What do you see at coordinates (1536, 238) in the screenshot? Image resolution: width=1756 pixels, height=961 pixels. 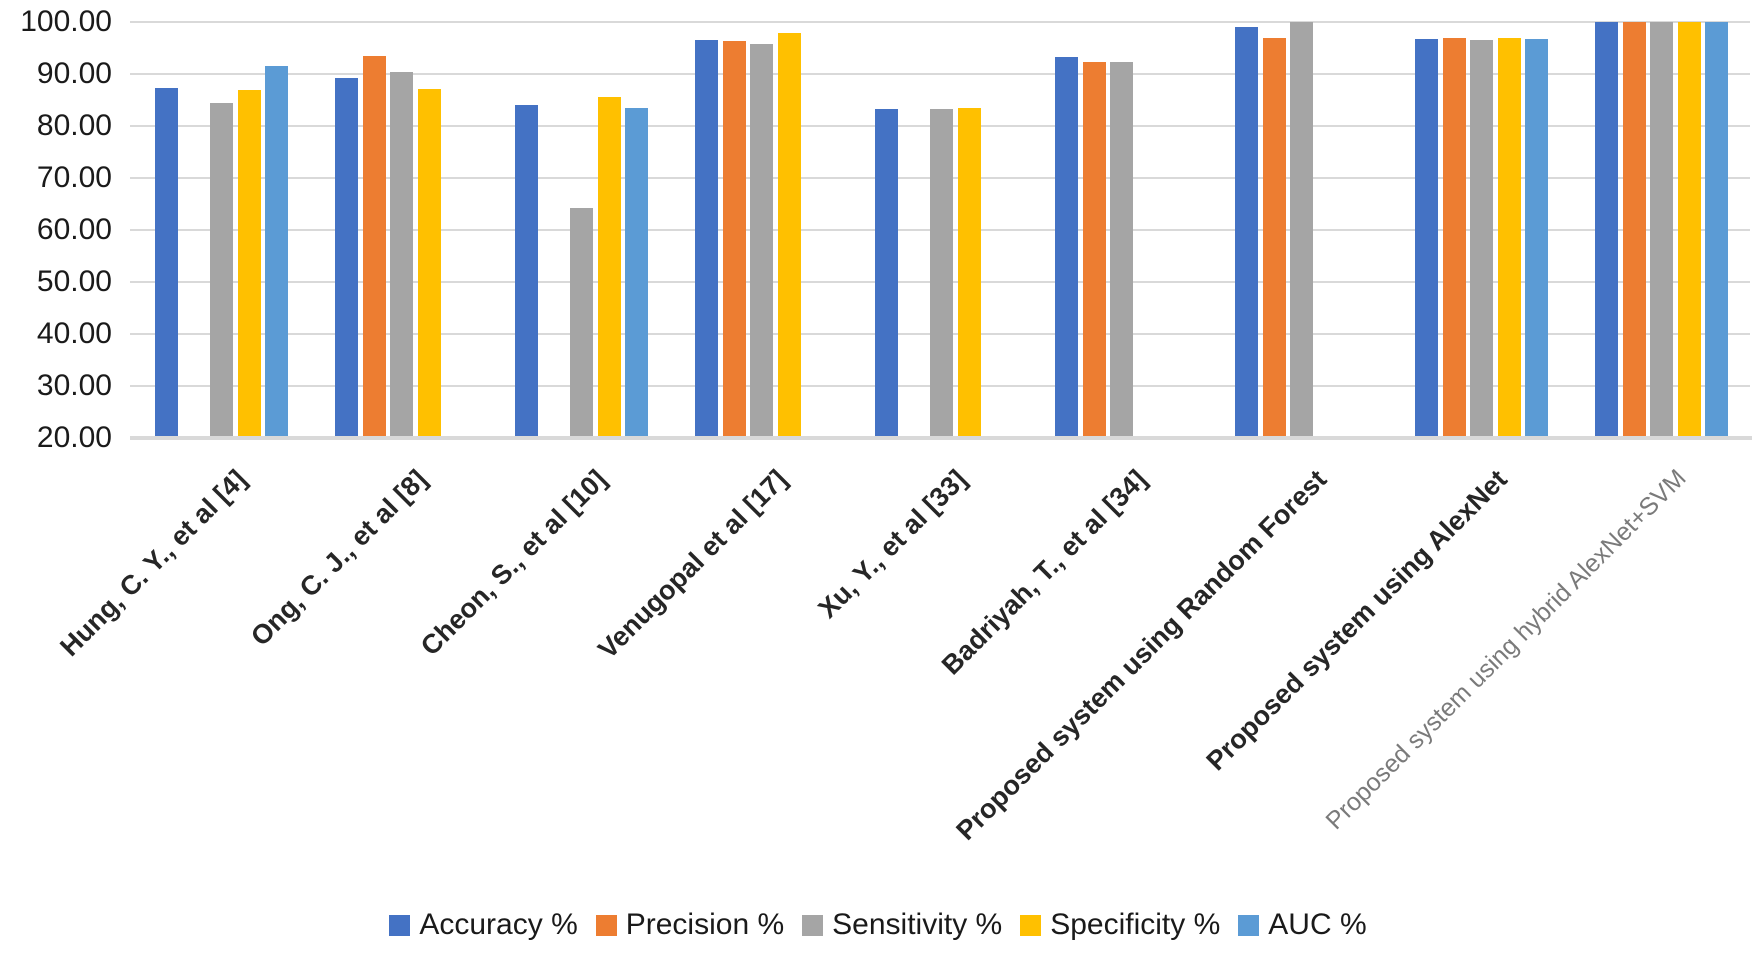 I see `bar-auc-cat8` at bounding box center [1536, 238].